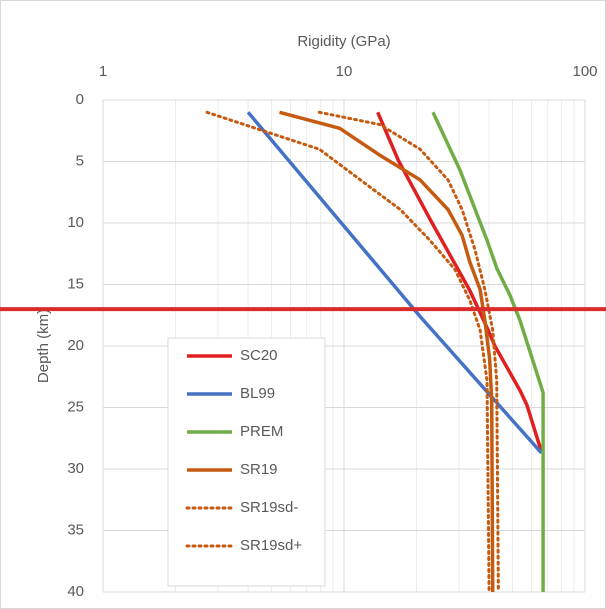 Image resolution: width=606 pixels, height=609 pixels. Describe the element at coordinates (584, 71) in the screenshot. I see `x-tick-label: 100` at that location.